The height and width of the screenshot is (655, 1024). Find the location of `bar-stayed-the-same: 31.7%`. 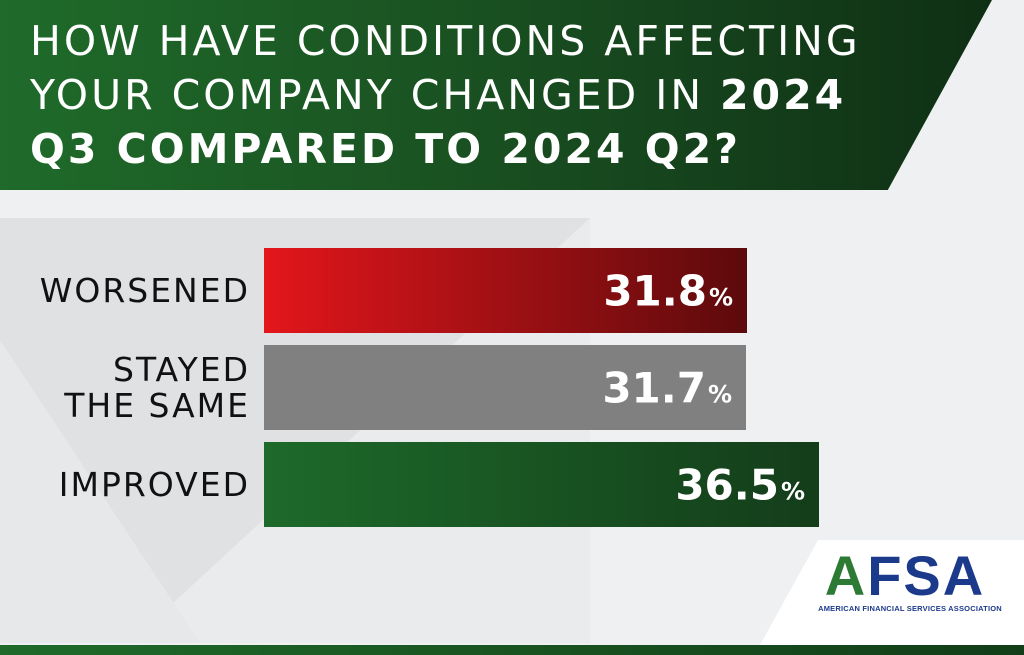

bar-stayed-the-same: 31.7% is located at coordinates (505, 387).